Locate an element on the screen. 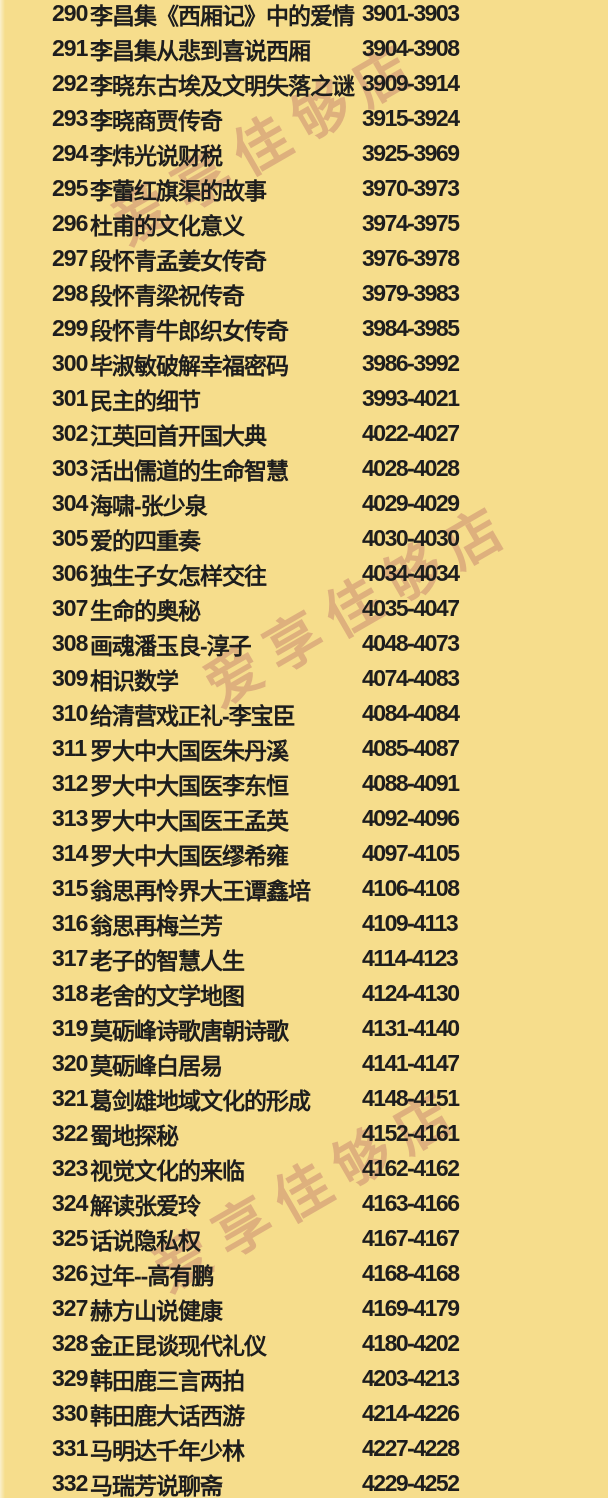 The height and width of the screenshot is (1498, 608). list-item: 319 莫砺峰诗歌唐朝诗歌 4131-4140 is located at coordinates (304, 1028).